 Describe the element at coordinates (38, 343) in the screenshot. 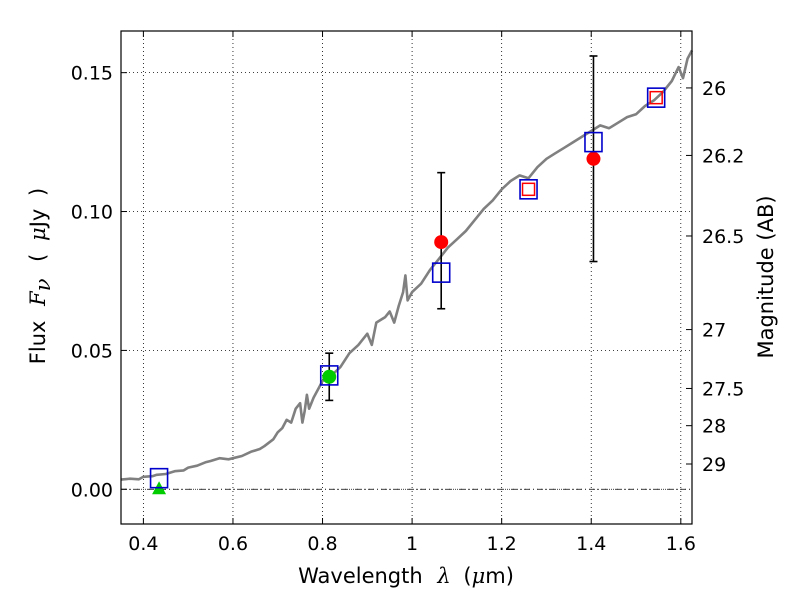

I see `y-axis-label-prefix: Flux` at that location.